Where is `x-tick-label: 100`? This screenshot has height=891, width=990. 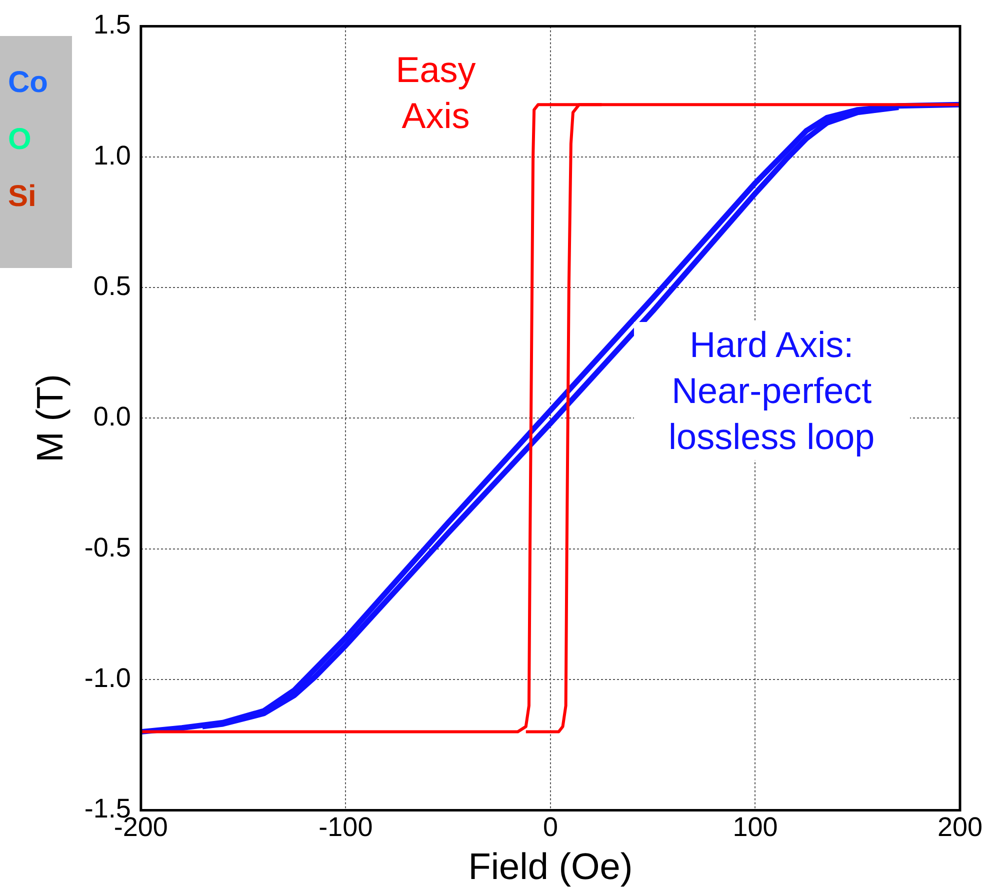
x-tick-label: 100 is located at coordinates (755, 827).